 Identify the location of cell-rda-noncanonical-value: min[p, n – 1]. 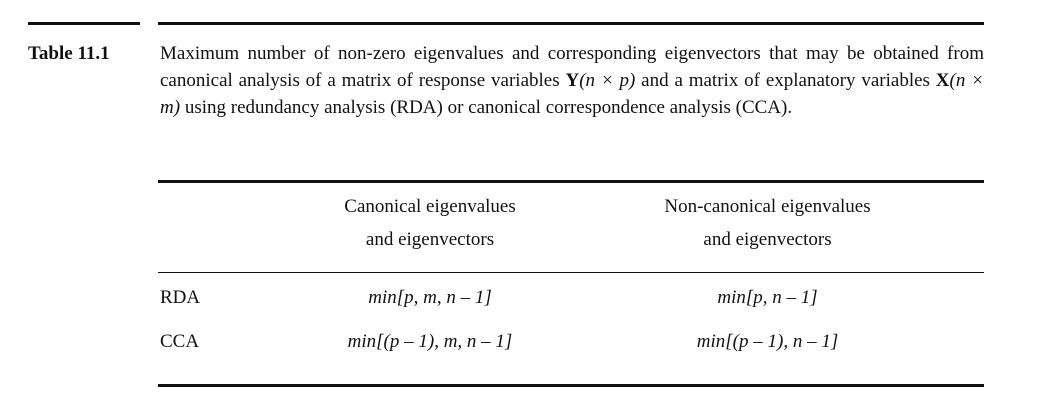
(767, 297).